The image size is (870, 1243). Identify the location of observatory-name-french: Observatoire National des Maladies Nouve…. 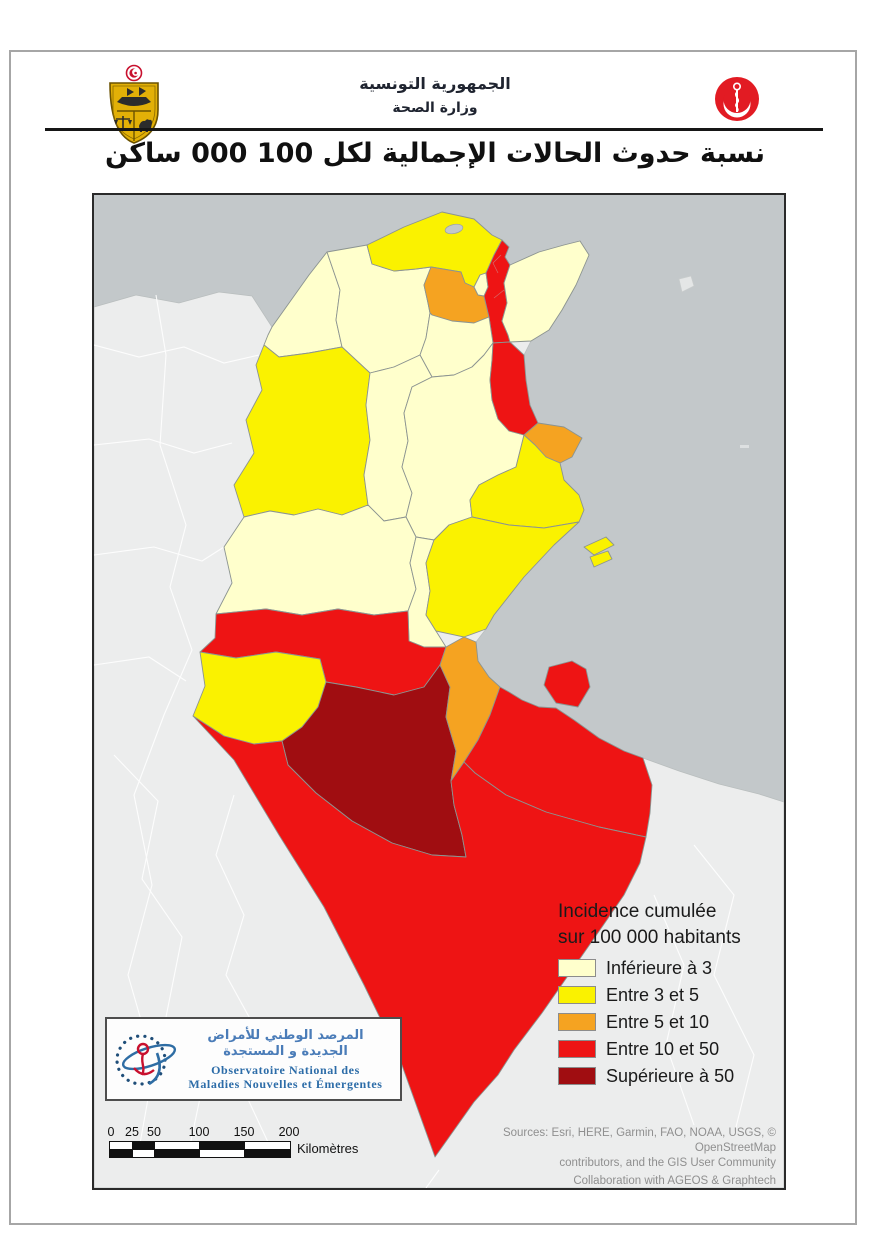
(285, 1077).